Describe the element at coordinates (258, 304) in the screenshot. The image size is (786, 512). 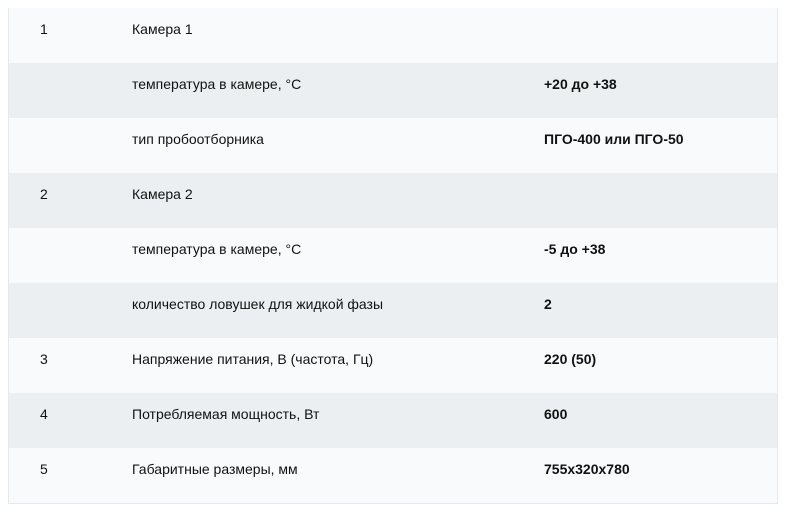
I see `row-label: количество ловушек для жидкой фазы` at that location.